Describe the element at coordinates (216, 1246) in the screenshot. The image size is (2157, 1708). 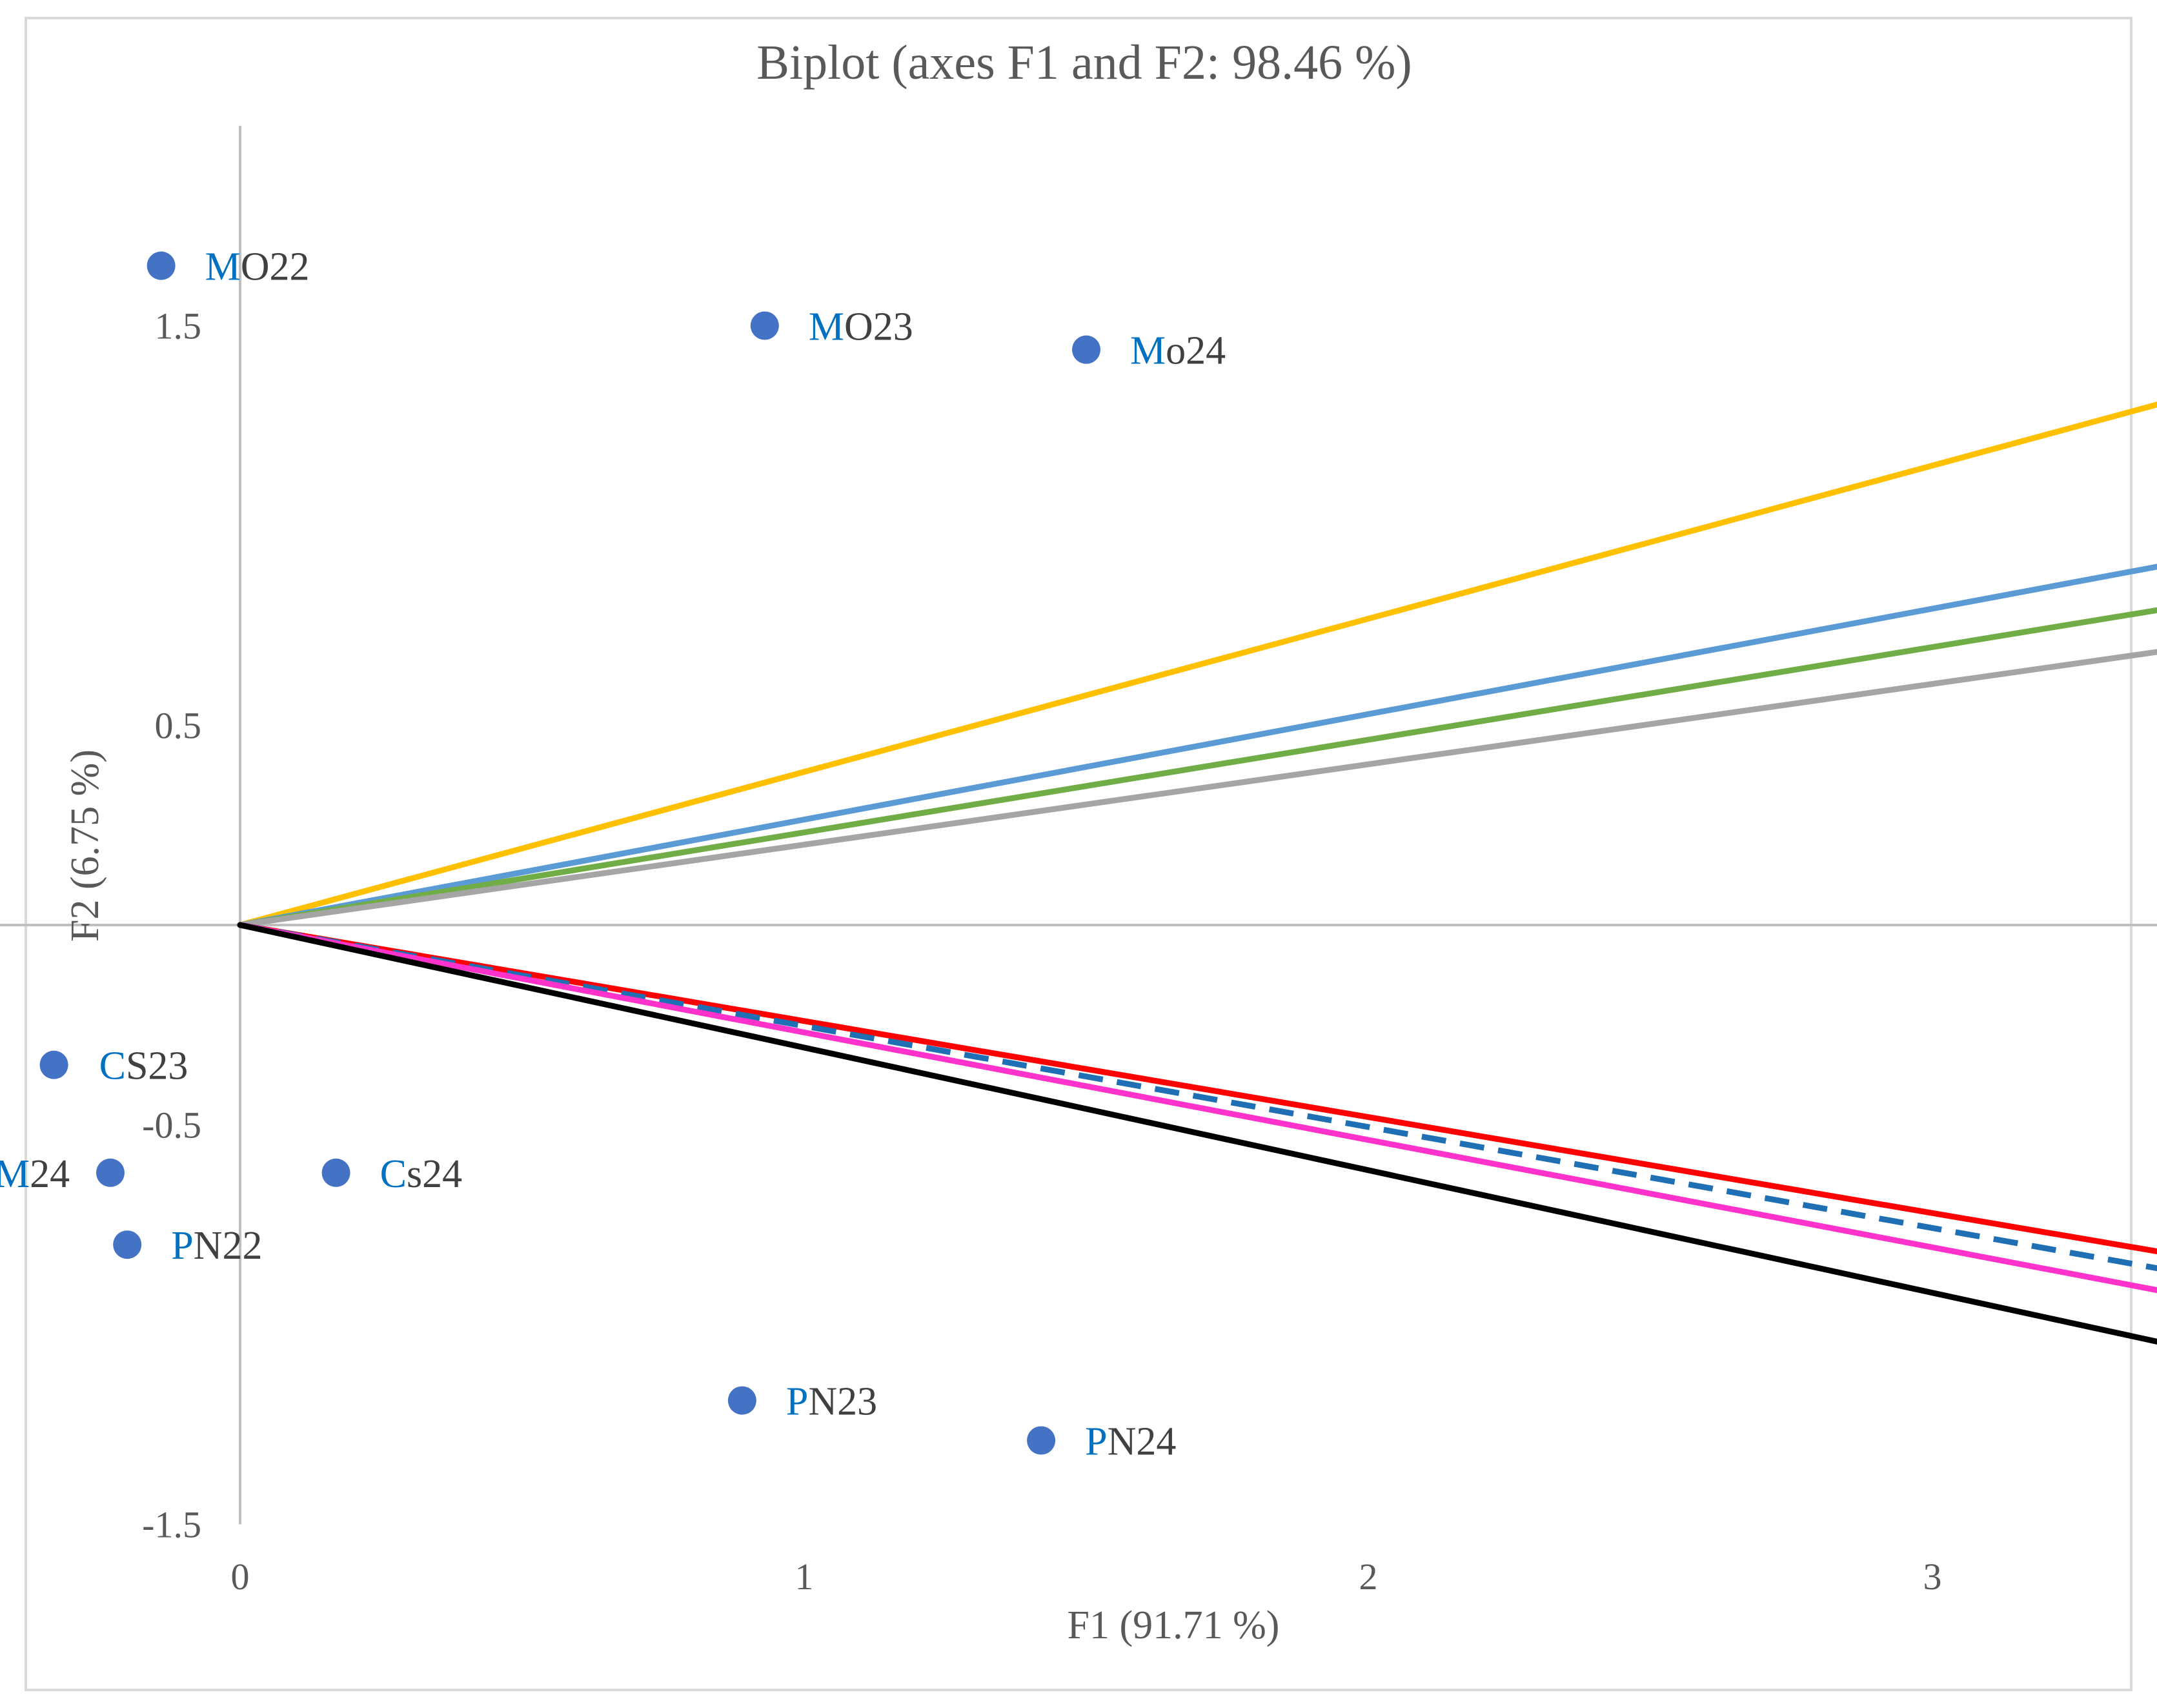
I see `point-label-pn22: PN22` at that location.